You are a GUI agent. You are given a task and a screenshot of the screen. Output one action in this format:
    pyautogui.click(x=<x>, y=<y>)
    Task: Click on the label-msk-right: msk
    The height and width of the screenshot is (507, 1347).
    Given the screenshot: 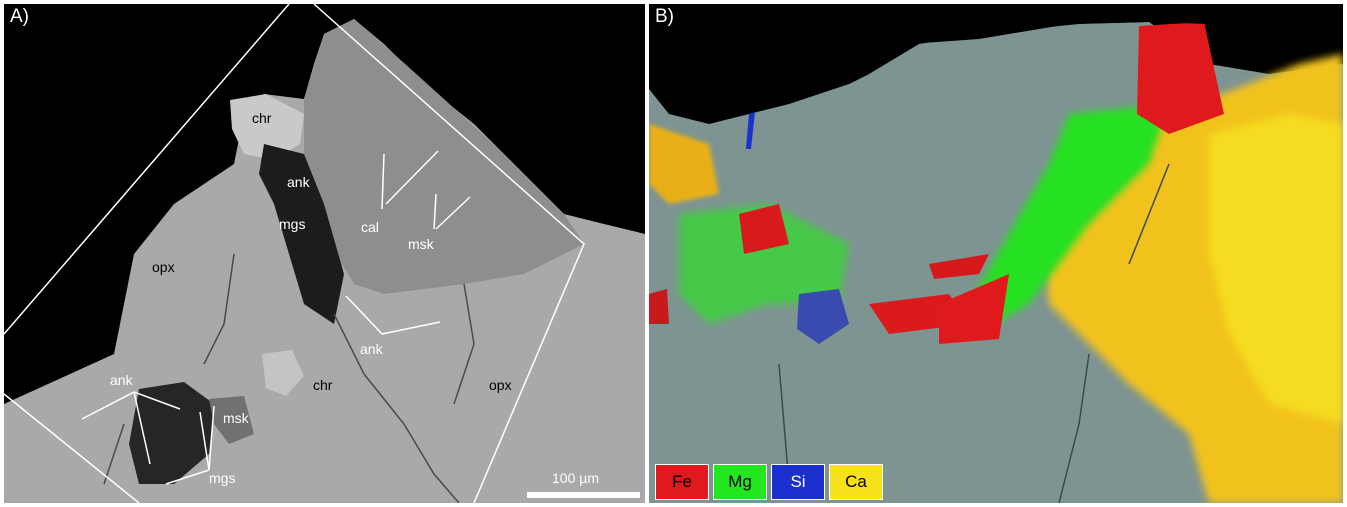 What is the action you would take?
    pyautogui.click(x=421, y=244)
    